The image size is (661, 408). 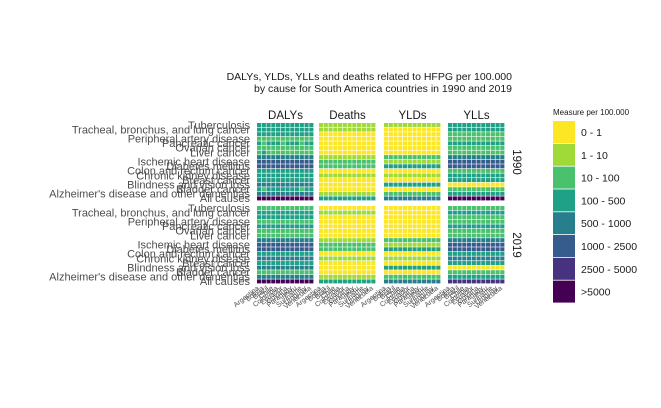 What do you see at coordinates (219, 126) in the screenshot?
I see `cause-label: Tuberculosis` at bounding box center [219, 126].